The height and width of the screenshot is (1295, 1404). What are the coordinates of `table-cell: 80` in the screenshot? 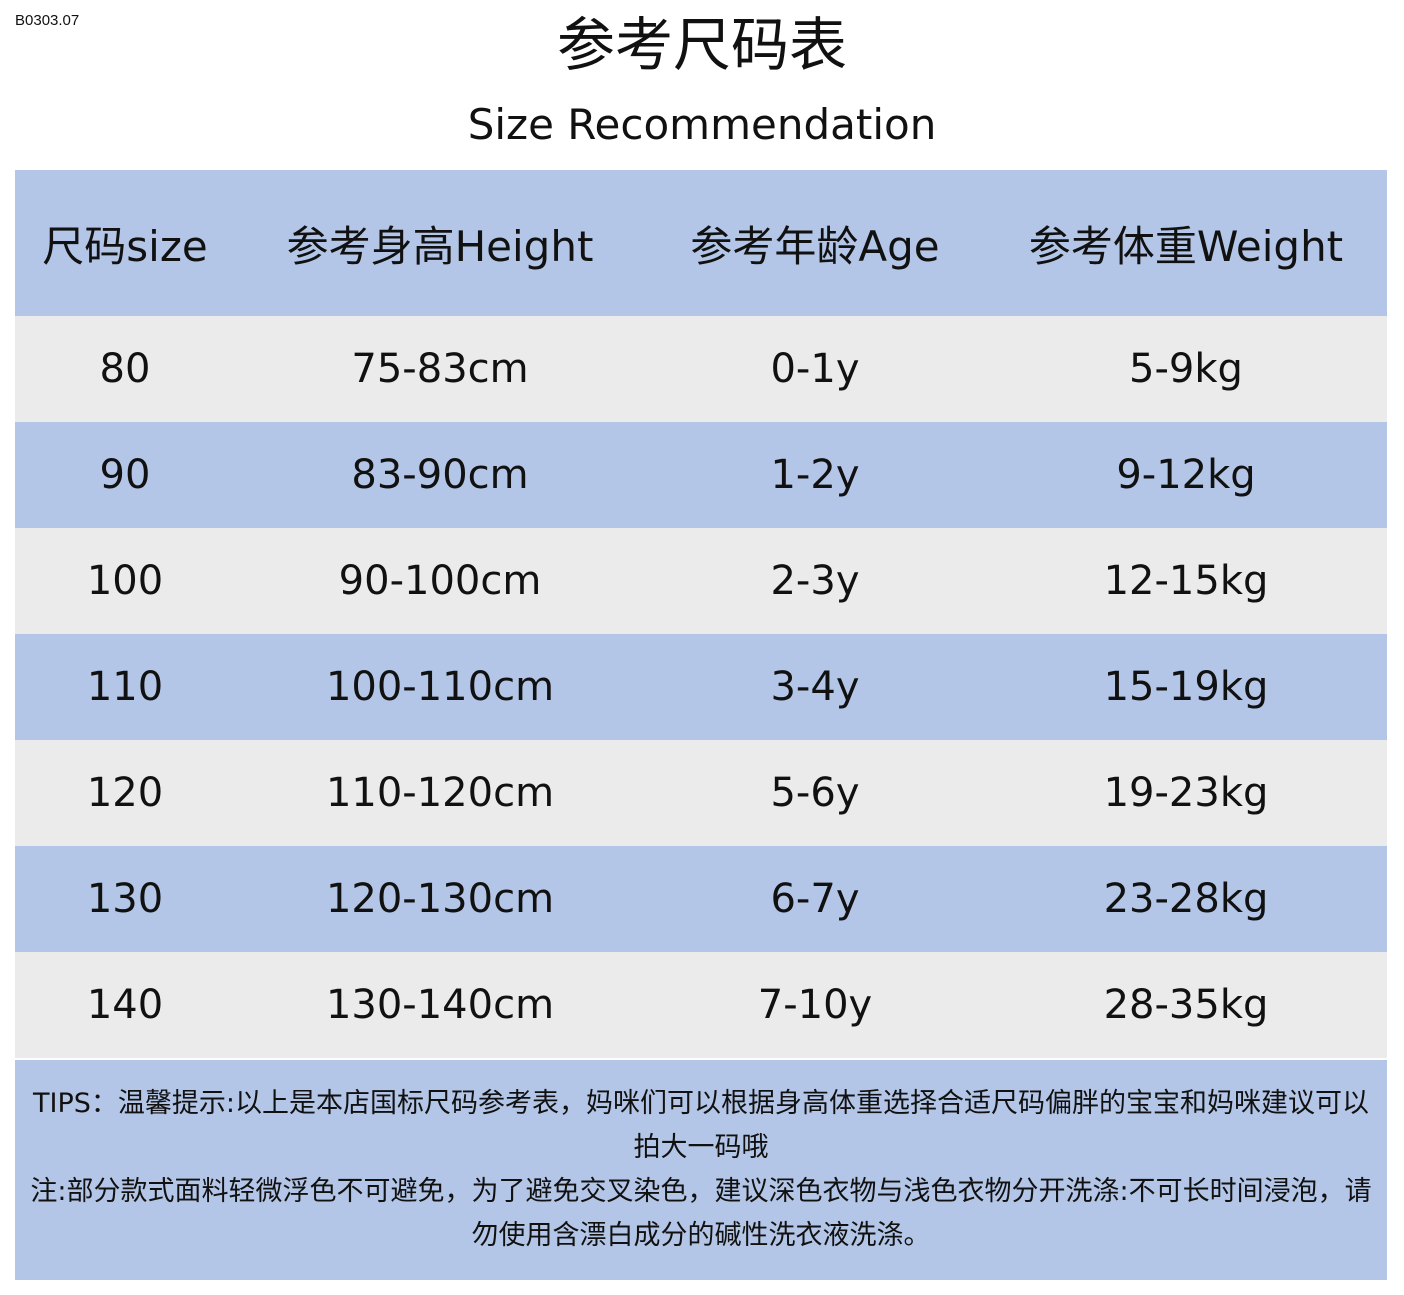 It's located at (125, 369).